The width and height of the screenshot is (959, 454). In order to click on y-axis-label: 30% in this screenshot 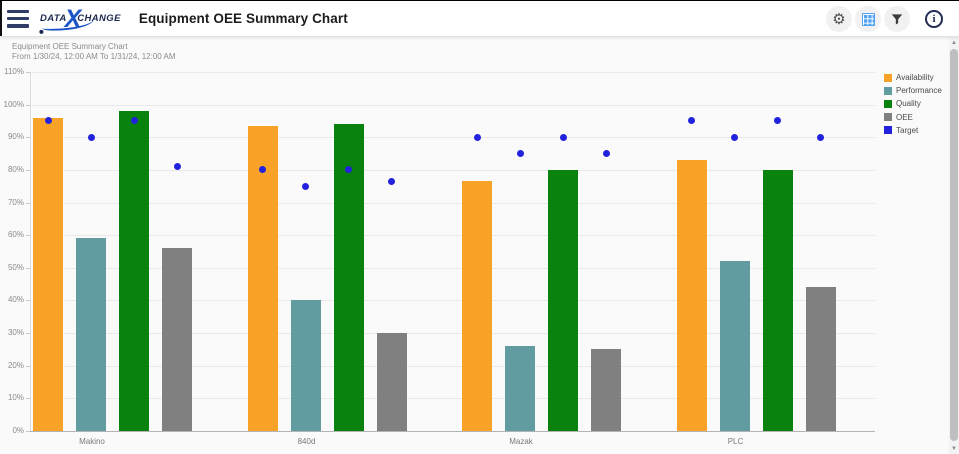, I will do `click(15, 333)`.